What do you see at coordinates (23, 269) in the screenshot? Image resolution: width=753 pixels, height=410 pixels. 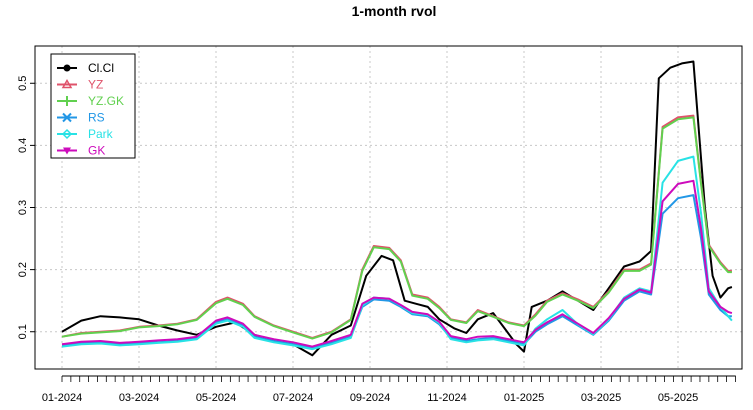 I see `y-tick-label: 0.2` at bounding box center [23, 269].